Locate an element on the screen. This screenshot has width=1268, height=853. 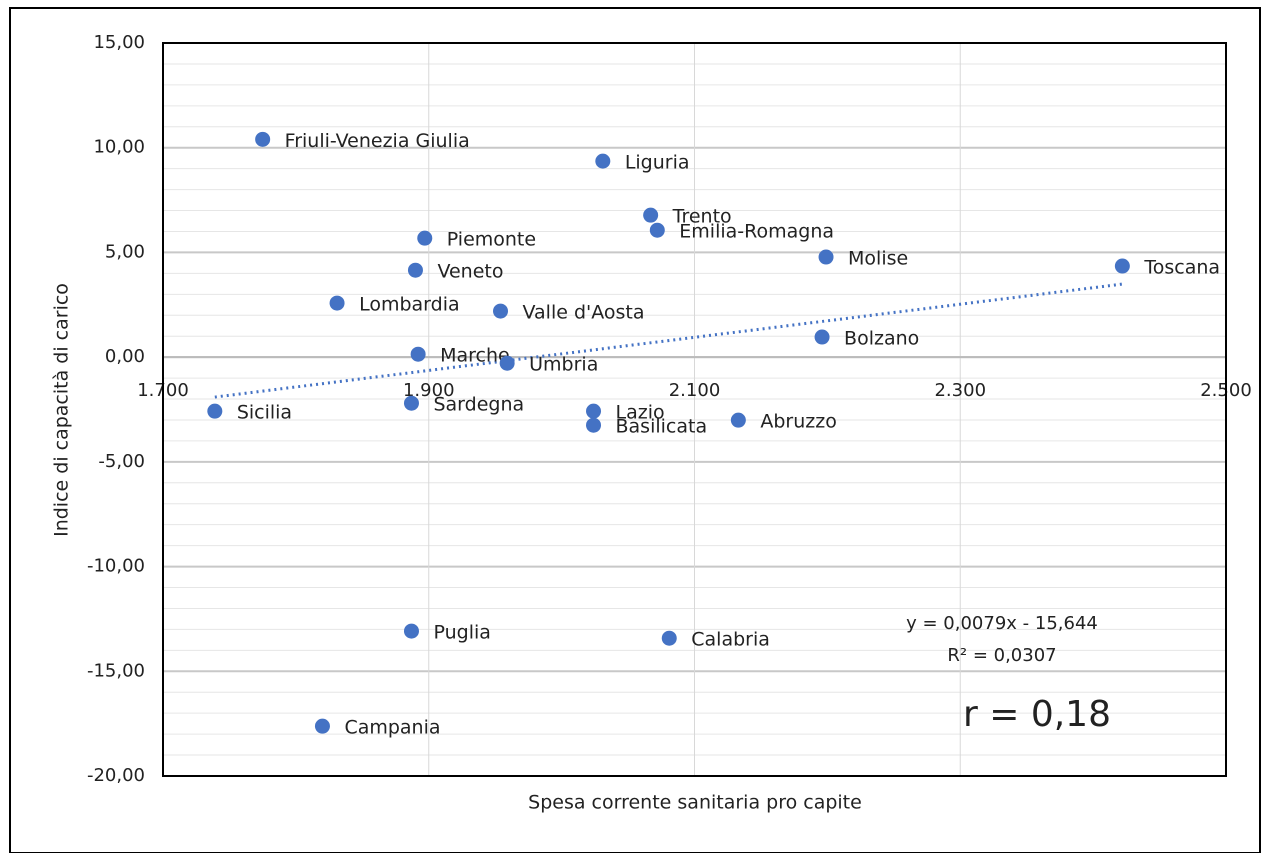
point-label: Sardegna is located at coordinates (478, 405).